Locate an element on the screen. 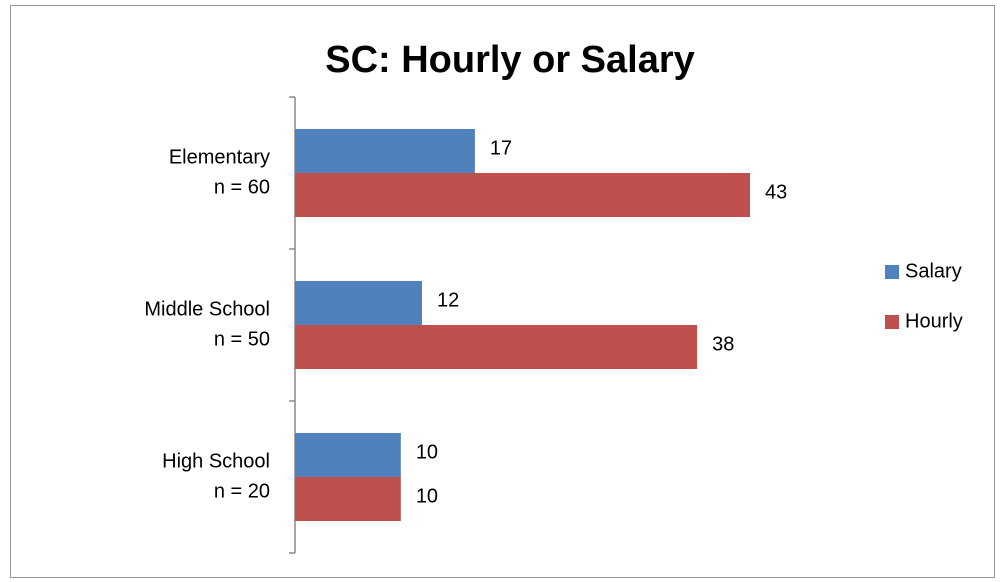 This screenshot has height=582, width=1000. legend-label: Salary is located at coordinates (933, 271).